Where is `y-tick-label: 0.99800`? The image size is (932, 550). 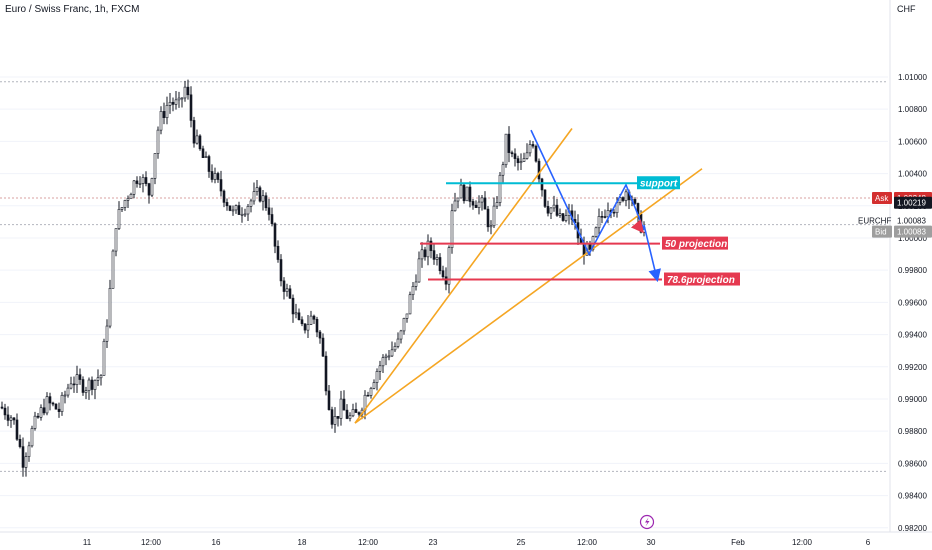 y-tick-label: 0.99800 is located at coordinates (912, 270).